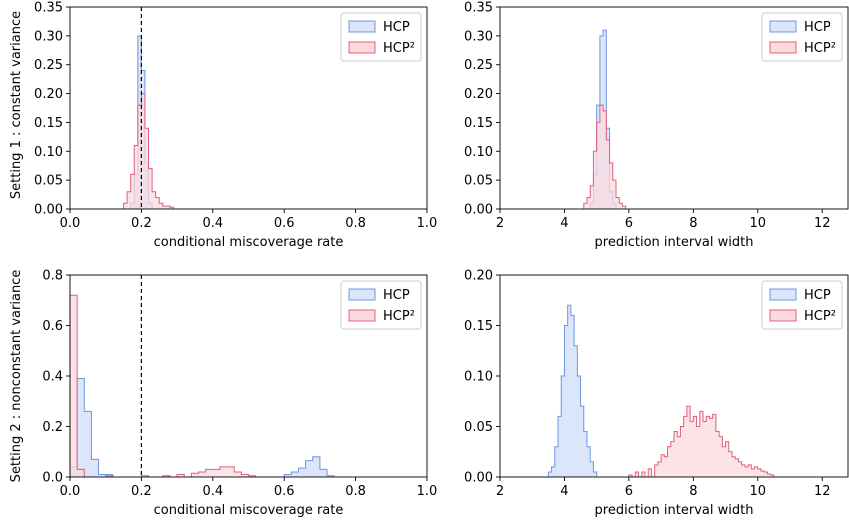 The image size is (849, 529). What do you see at coordinates (16, 376) in the screenshot?
I see `row-label-setting-2: Setting 2 : nonconstant variance` at bounding box center [16, 376].